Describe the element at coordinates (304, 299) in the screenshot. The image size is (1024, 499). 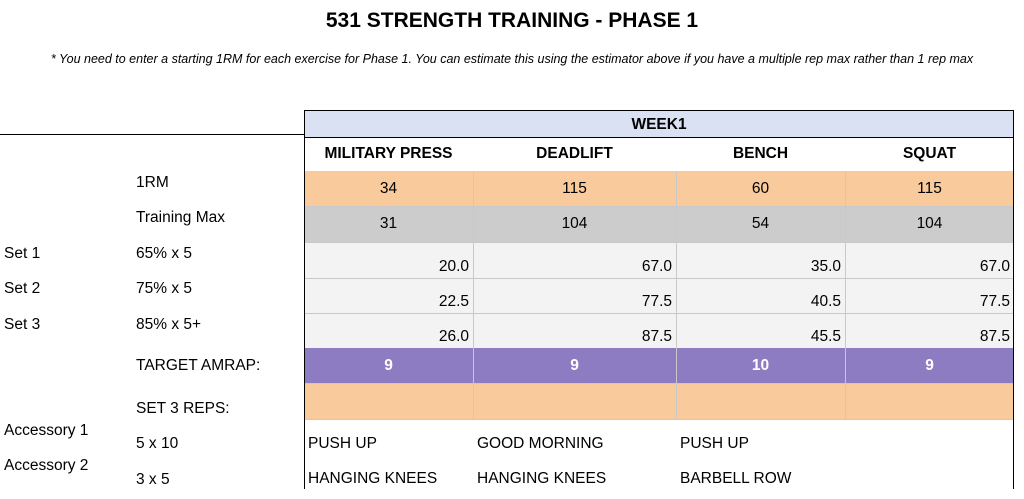
I see `table-border-left` at that location.